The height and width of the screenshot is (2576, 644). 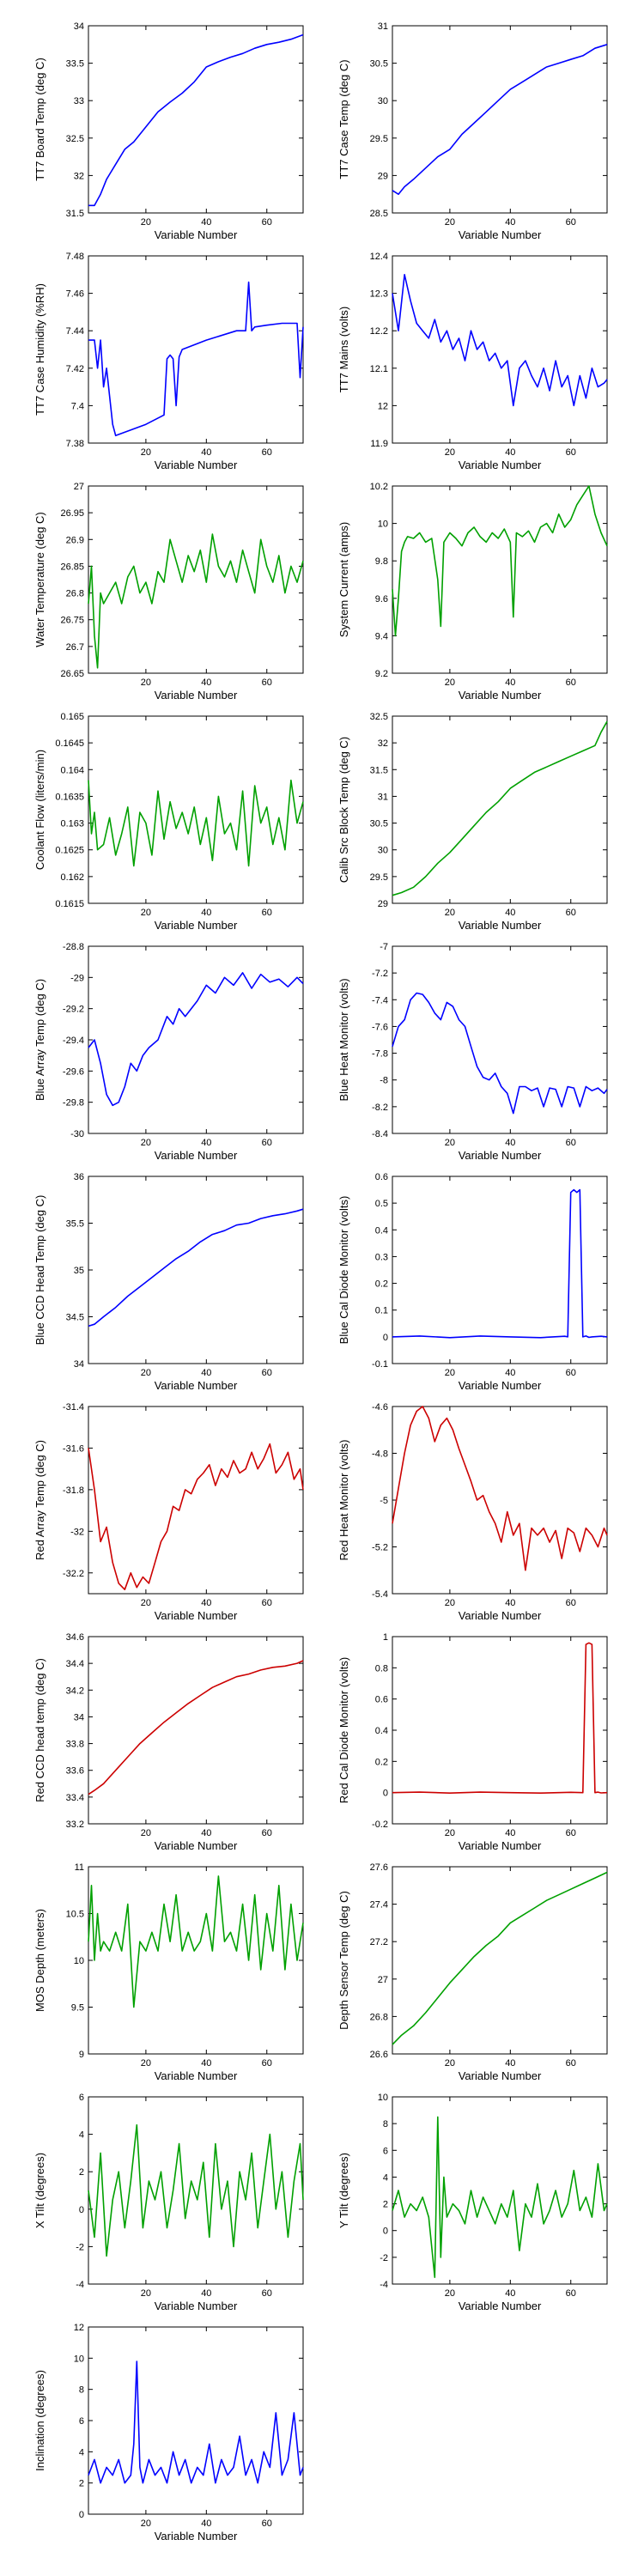 I want to click on y-tick-label: 11, so click(x=79, y=1867).